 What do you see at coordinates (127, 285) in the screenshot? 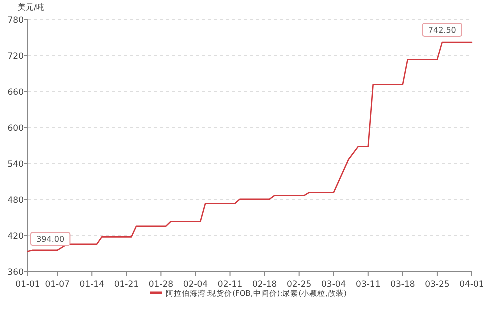
I see `x-tick-label: 01-21` at bounding box center [127, 285].